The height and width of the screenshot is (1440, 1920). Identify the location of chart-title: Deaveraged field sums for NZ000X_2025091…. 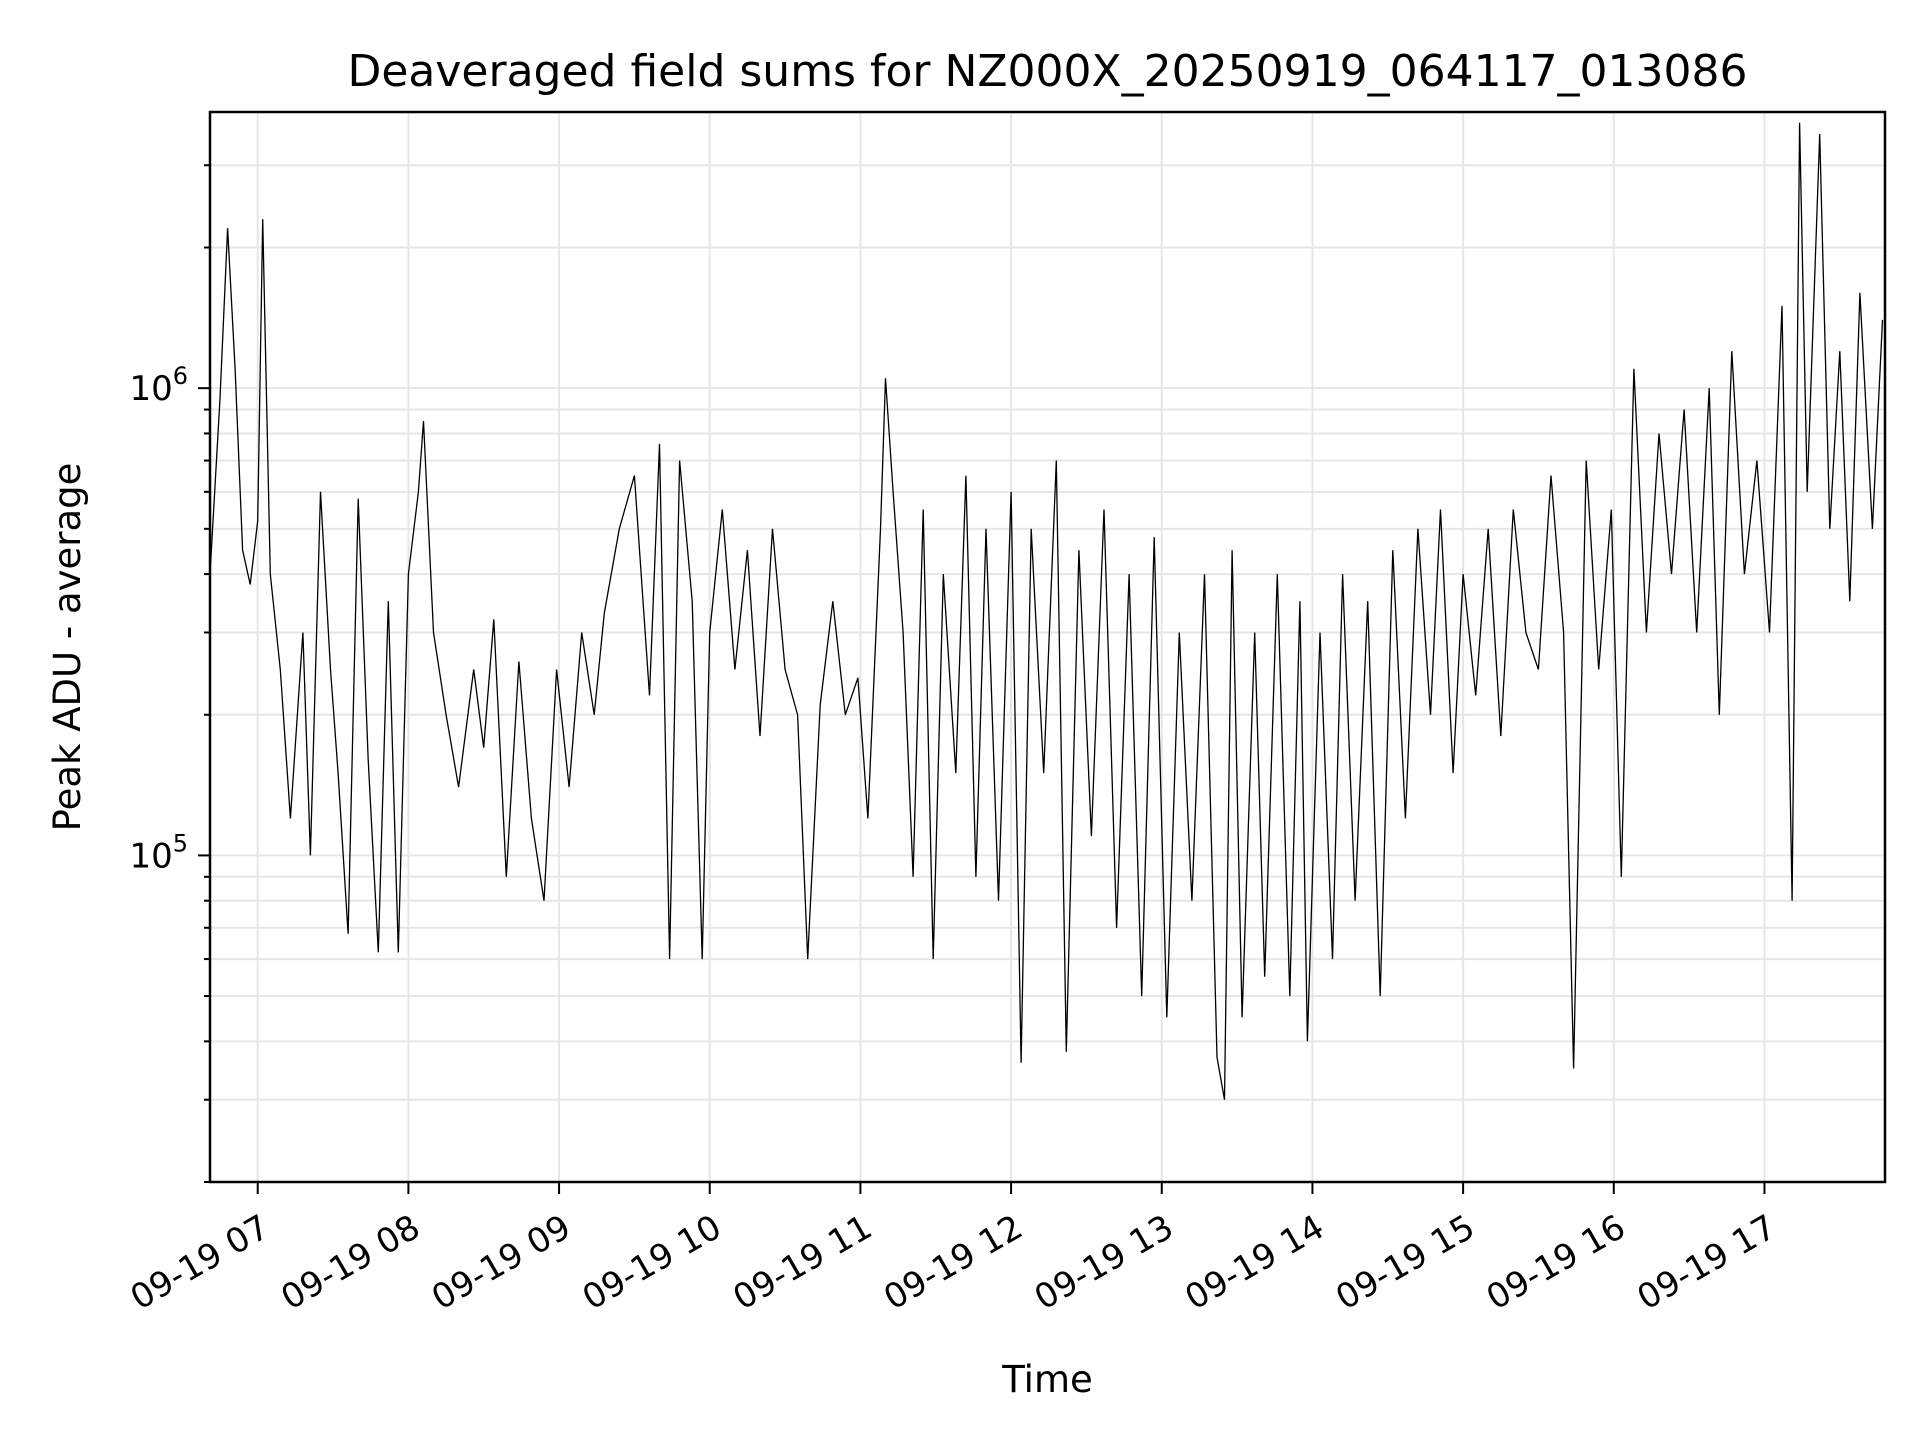
(1047, 71).